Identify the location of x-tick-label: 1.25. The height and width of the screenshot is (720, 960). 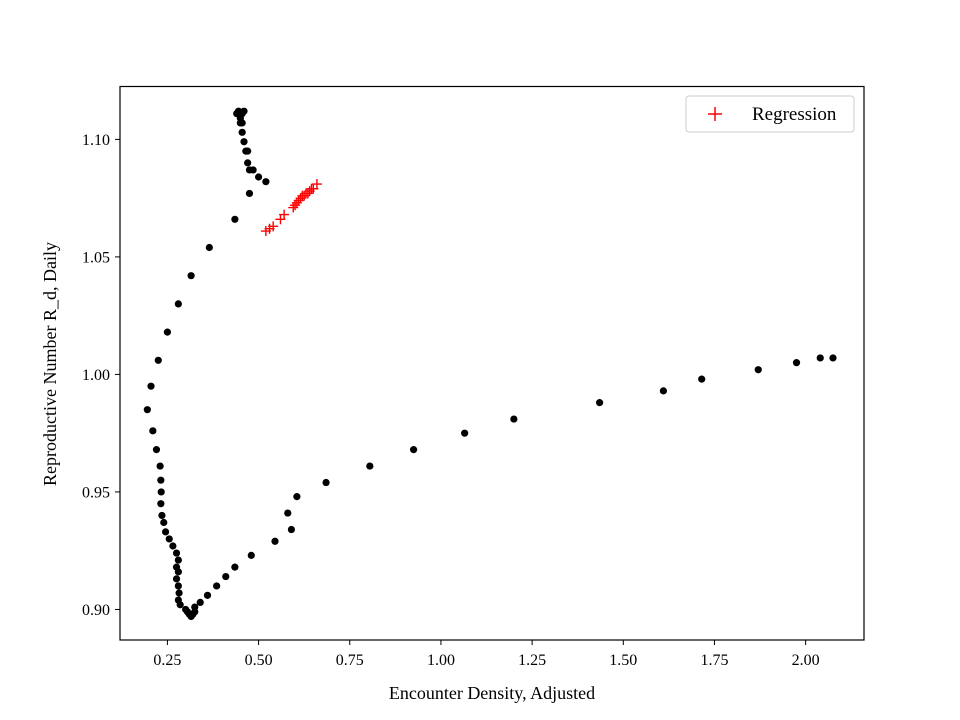
(532, 660).